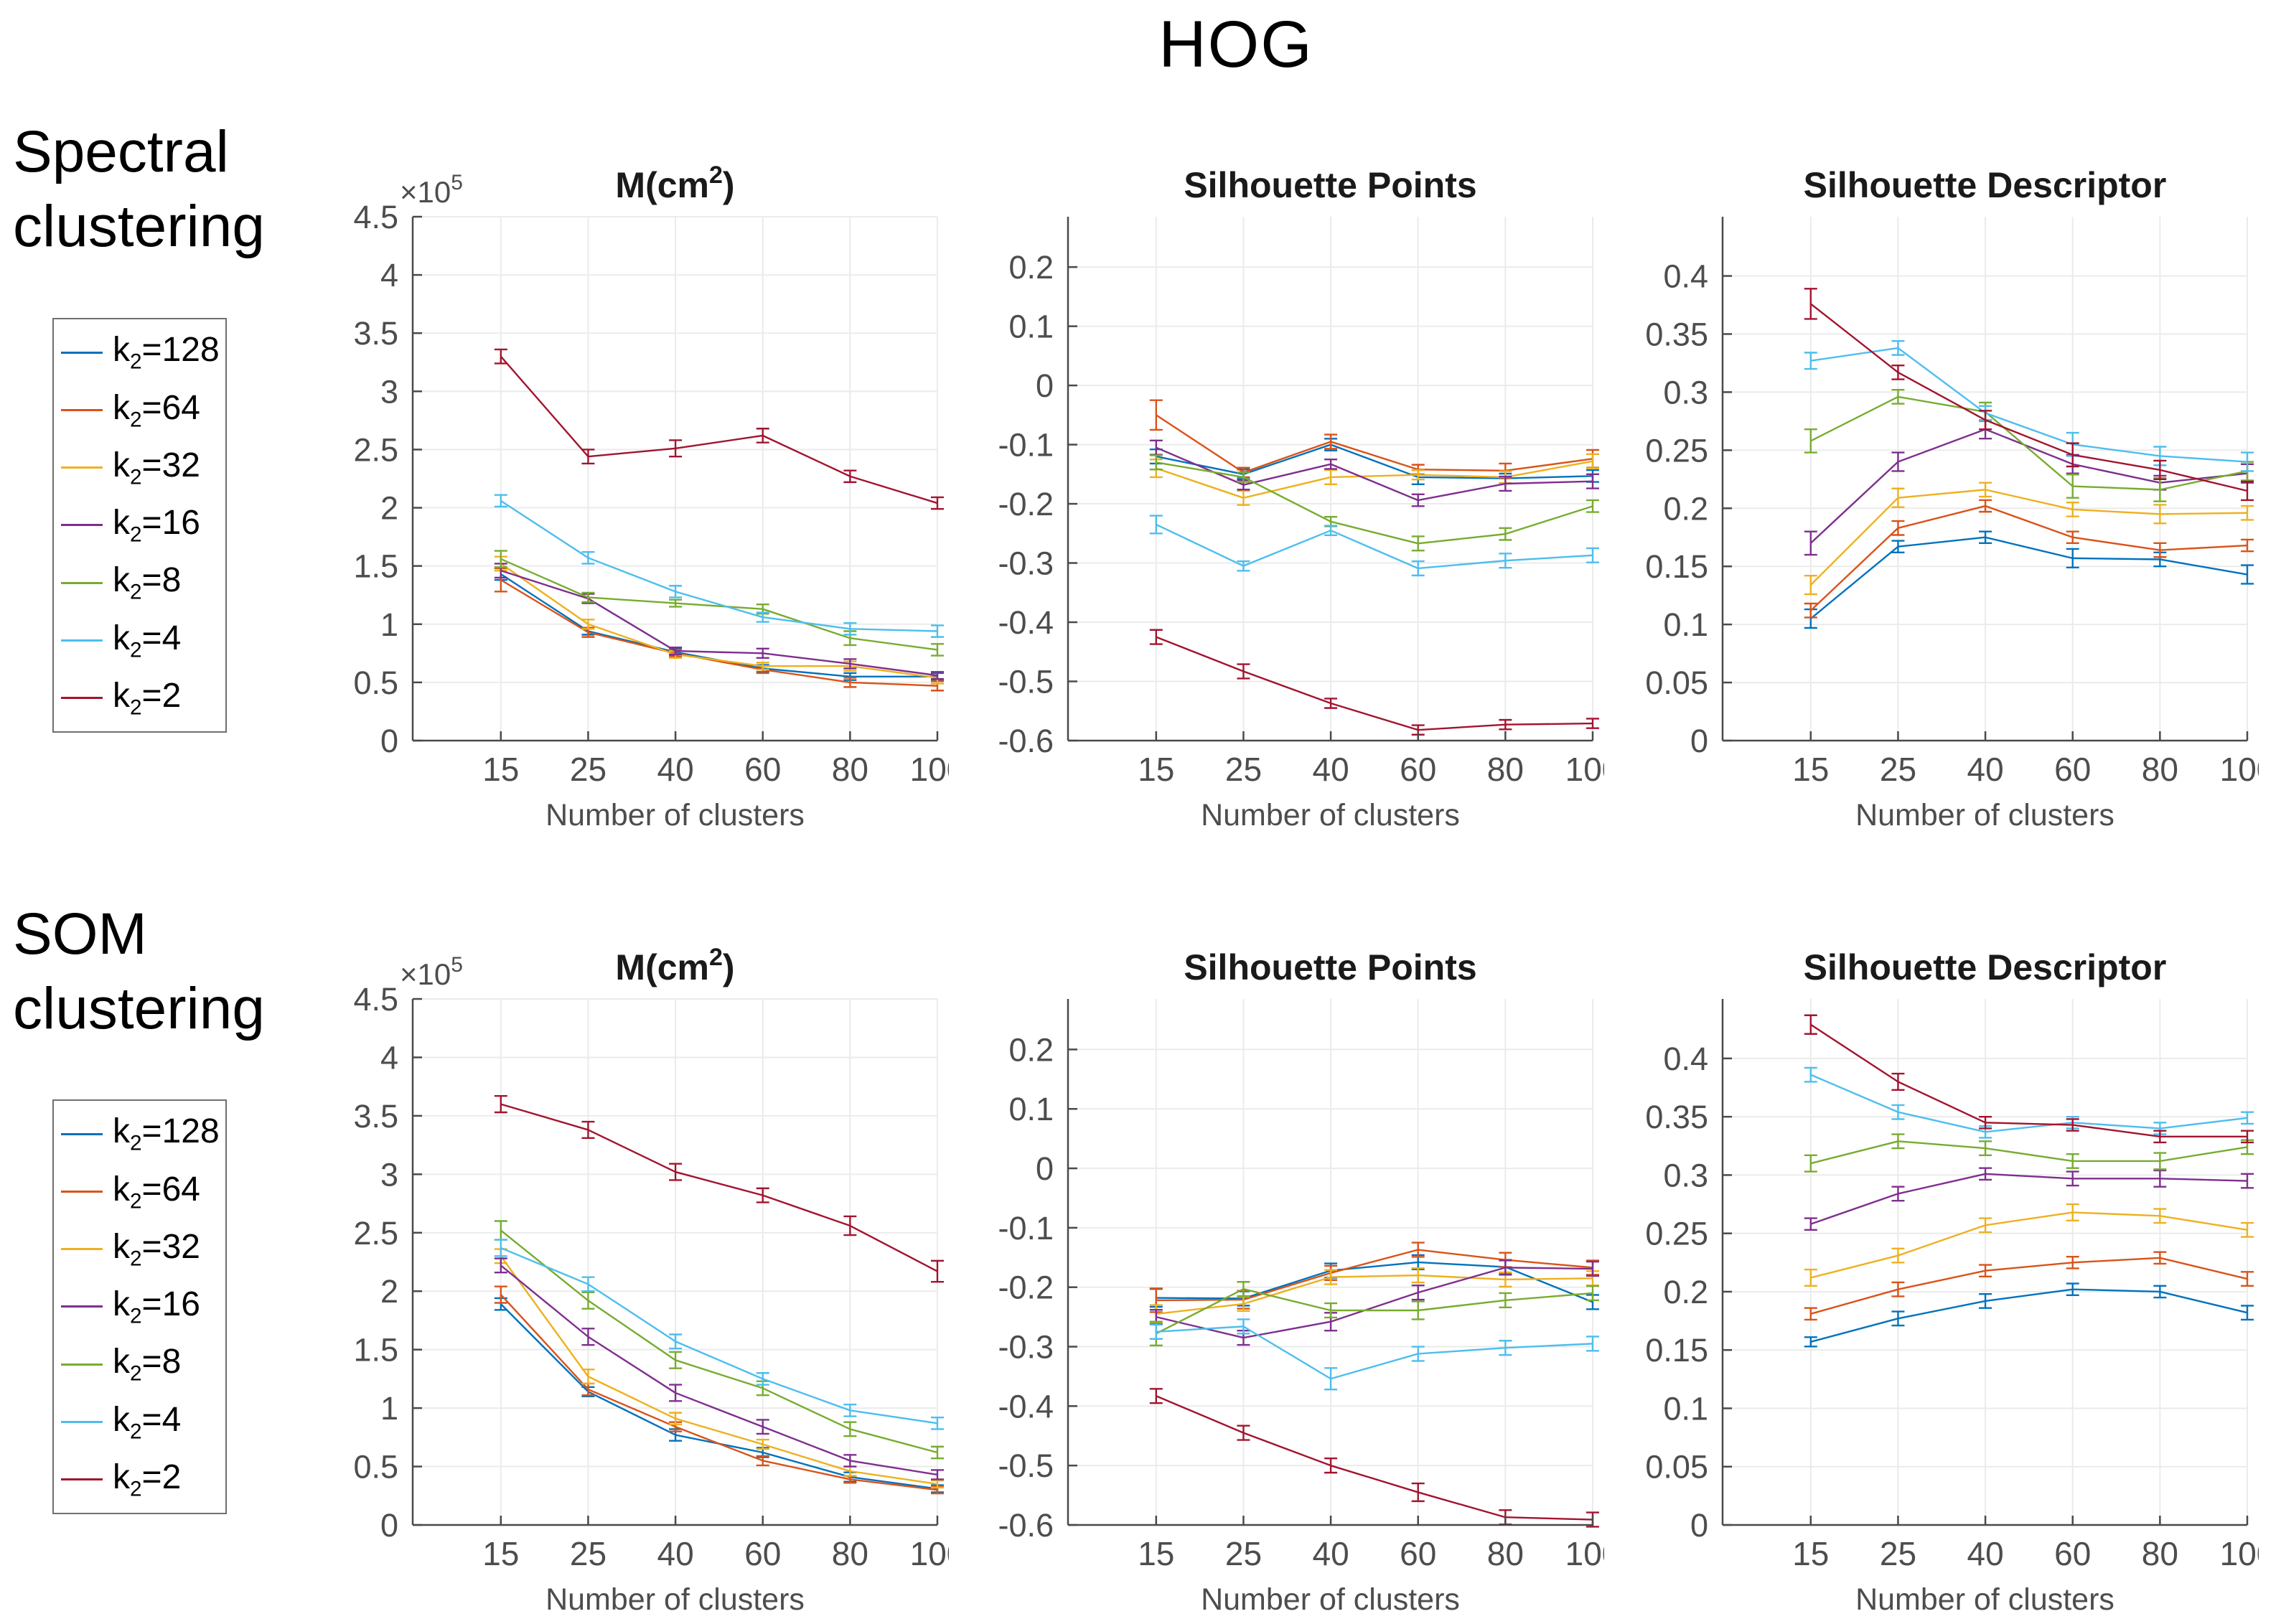 The height and width of the screenshot is (1624, 2281). Describe the element at coordinates (139, 971) in the screenshot. I see `row-label-som: SOM clustering` at that location.